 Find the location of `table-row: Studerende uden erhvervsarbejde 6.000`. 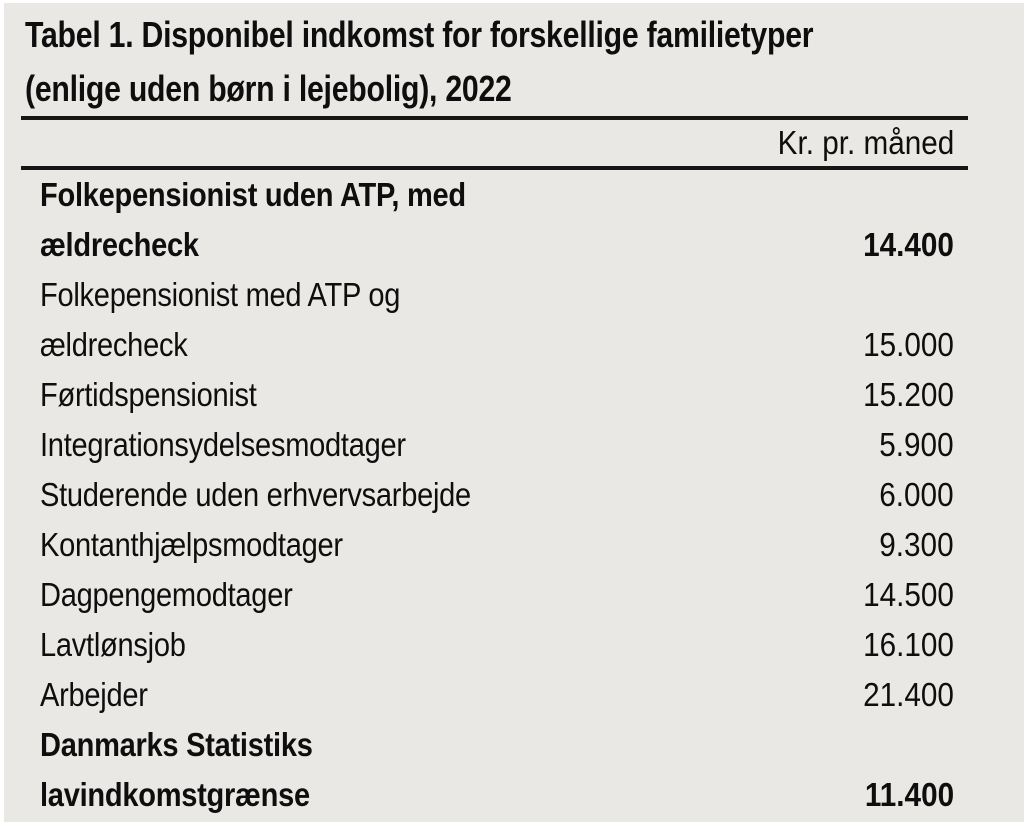

table-row: Studerende uden erhvervsarbejde 6.000 is located at coordinates (514, 495).